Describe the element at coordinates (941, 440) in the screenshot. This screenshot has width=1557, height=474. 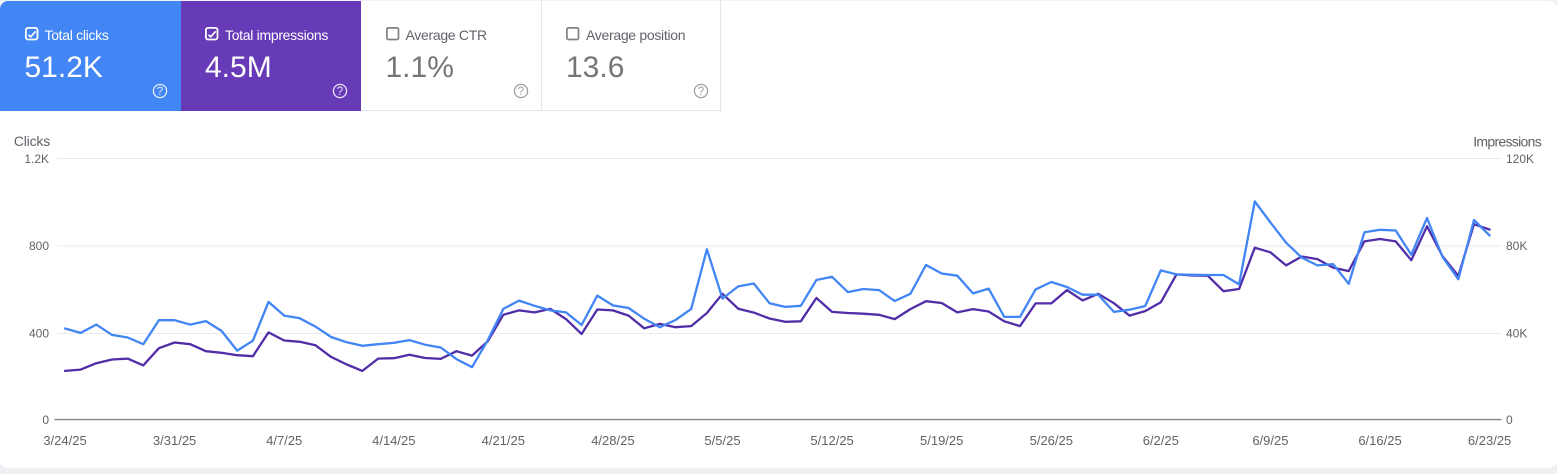
I see `svg-text: 5/19/25` at that location.